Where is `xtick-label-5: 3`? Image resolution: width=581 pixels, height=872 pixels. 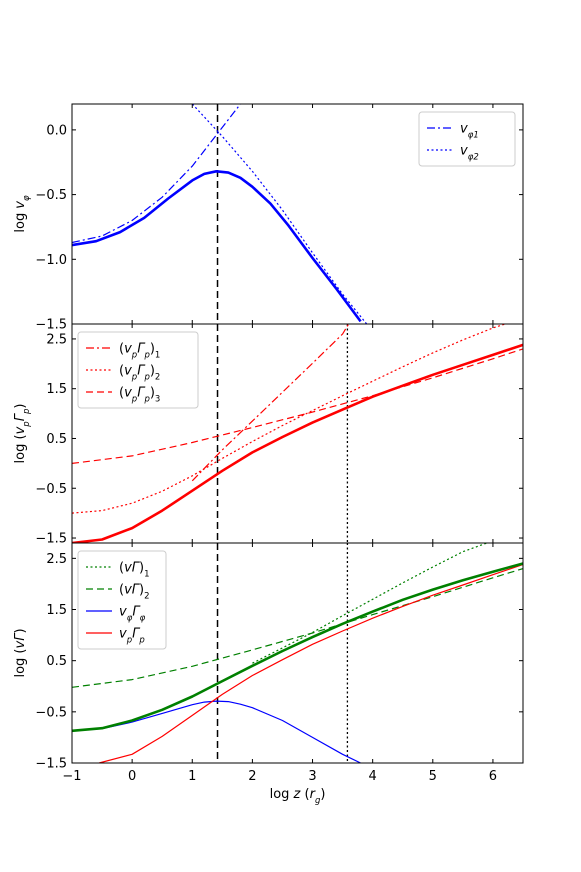
xtick-label-5: 3 is located at coordinates (312, 776).